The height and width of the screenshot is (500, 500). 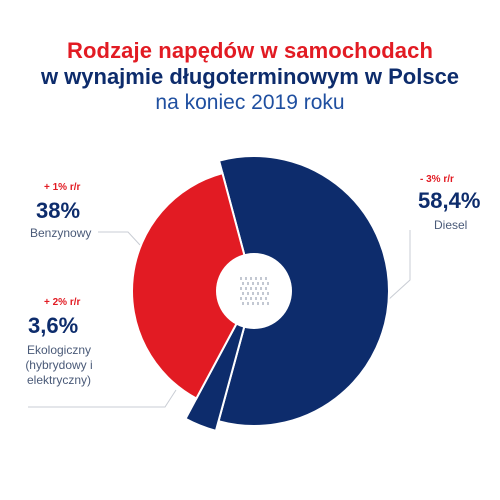 What do you see at coordinates (62, 187) in the screenshot?
I see `change-benzynowy: + 1% r/r` at bounding box center [62, 187].